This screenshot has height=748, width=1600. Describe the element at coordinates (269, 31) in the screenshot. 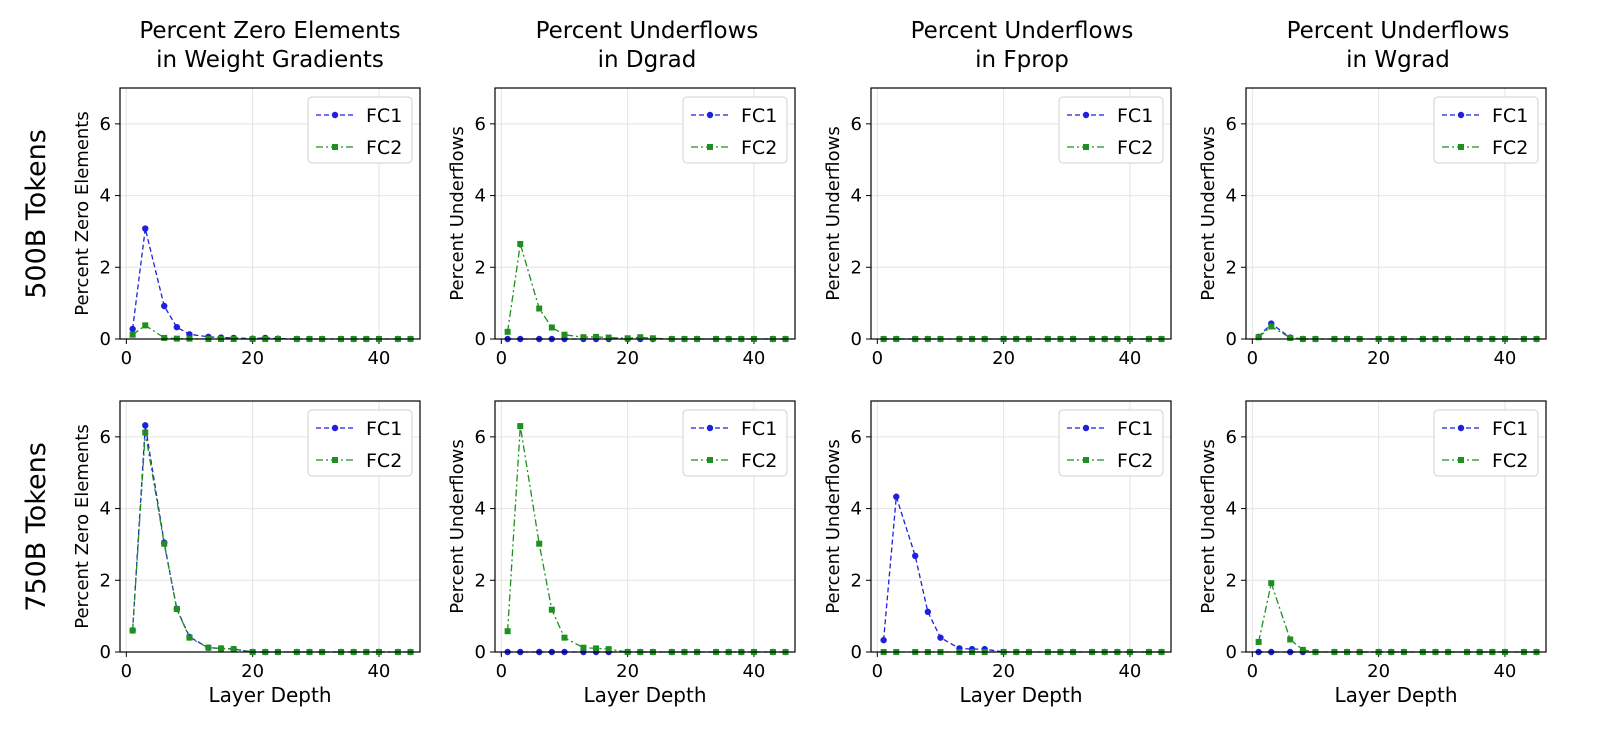

I see `column-title-0-line-1: Percent Zero Elements` at that location.